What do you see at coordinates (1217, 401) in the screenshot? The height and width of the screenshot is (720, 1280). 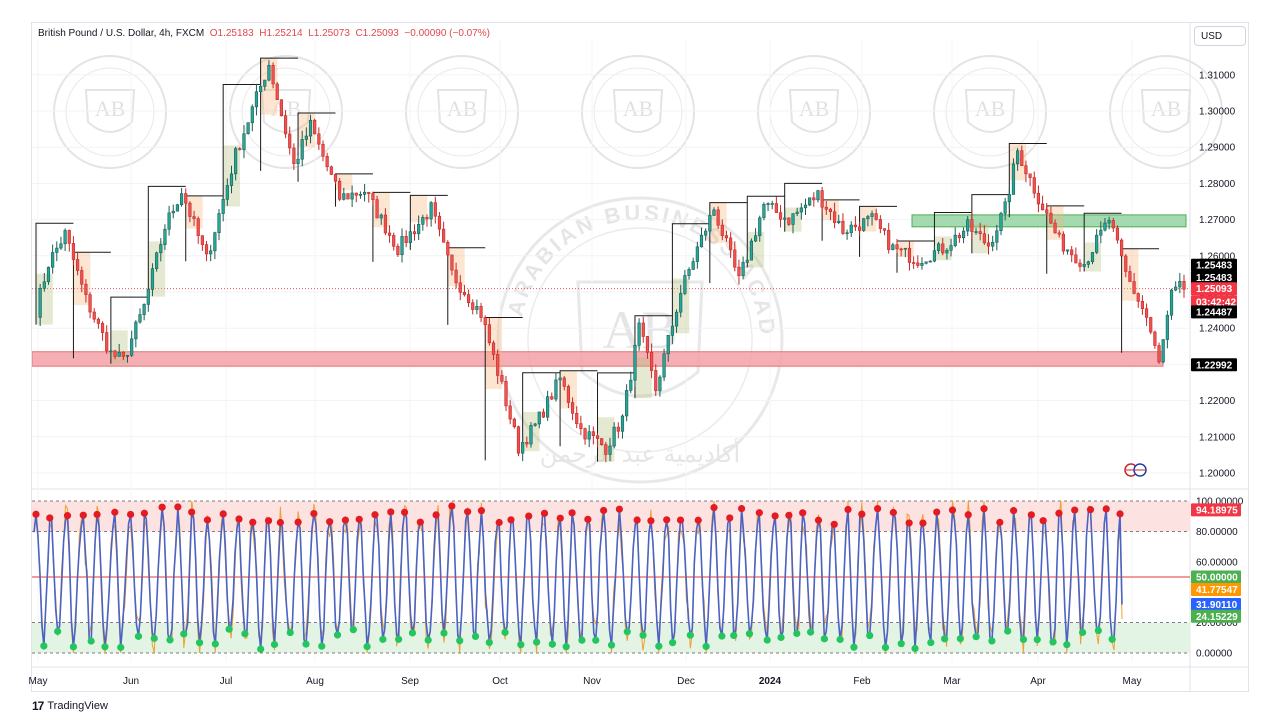 I see `price-tick-label: 1.22000` at bounding box center [1217, 401].